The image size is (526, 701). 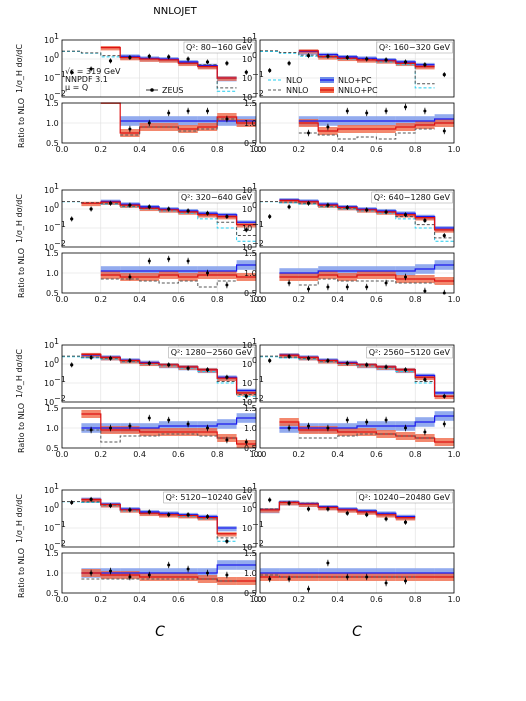 I want to click on y-axis-label: 1/σ_H dσ/dC, so click(x=19, y=373).